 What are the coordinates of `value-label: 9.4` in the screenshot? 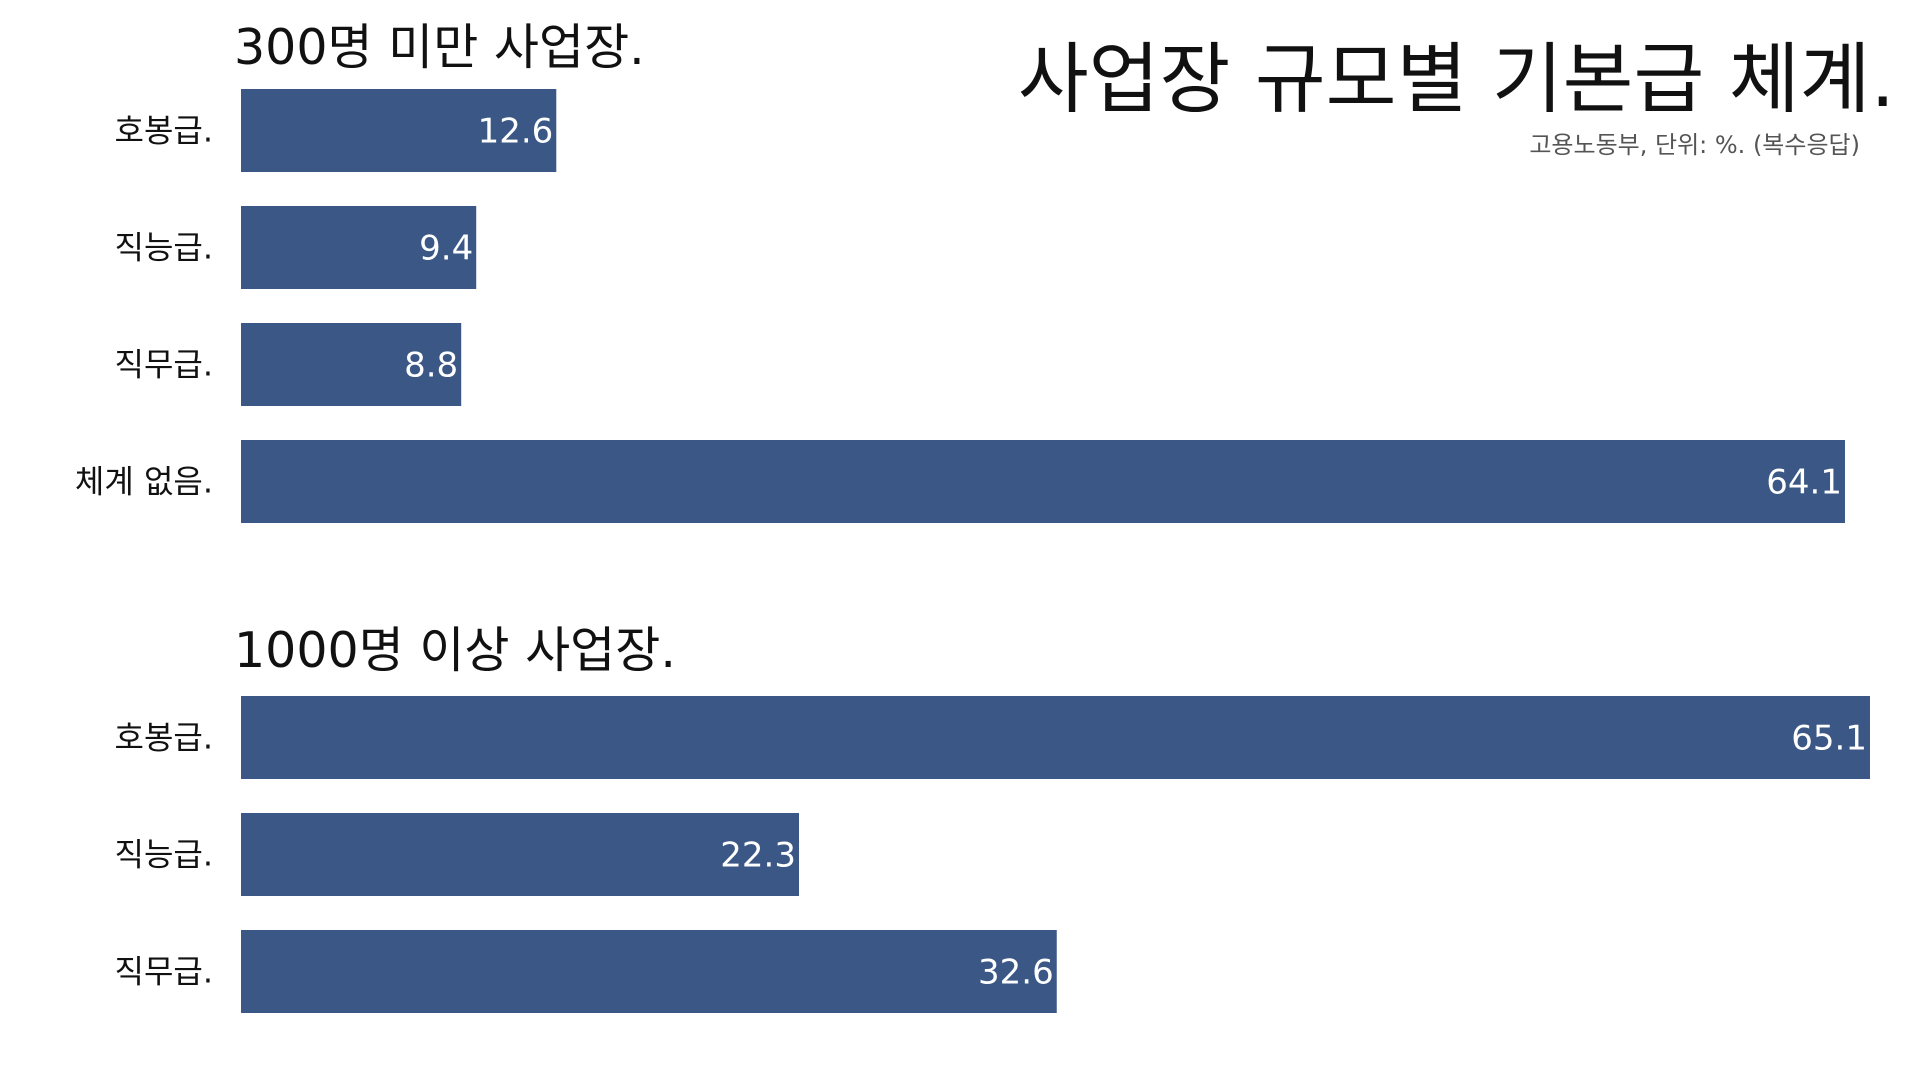 It's located at (446, 249).